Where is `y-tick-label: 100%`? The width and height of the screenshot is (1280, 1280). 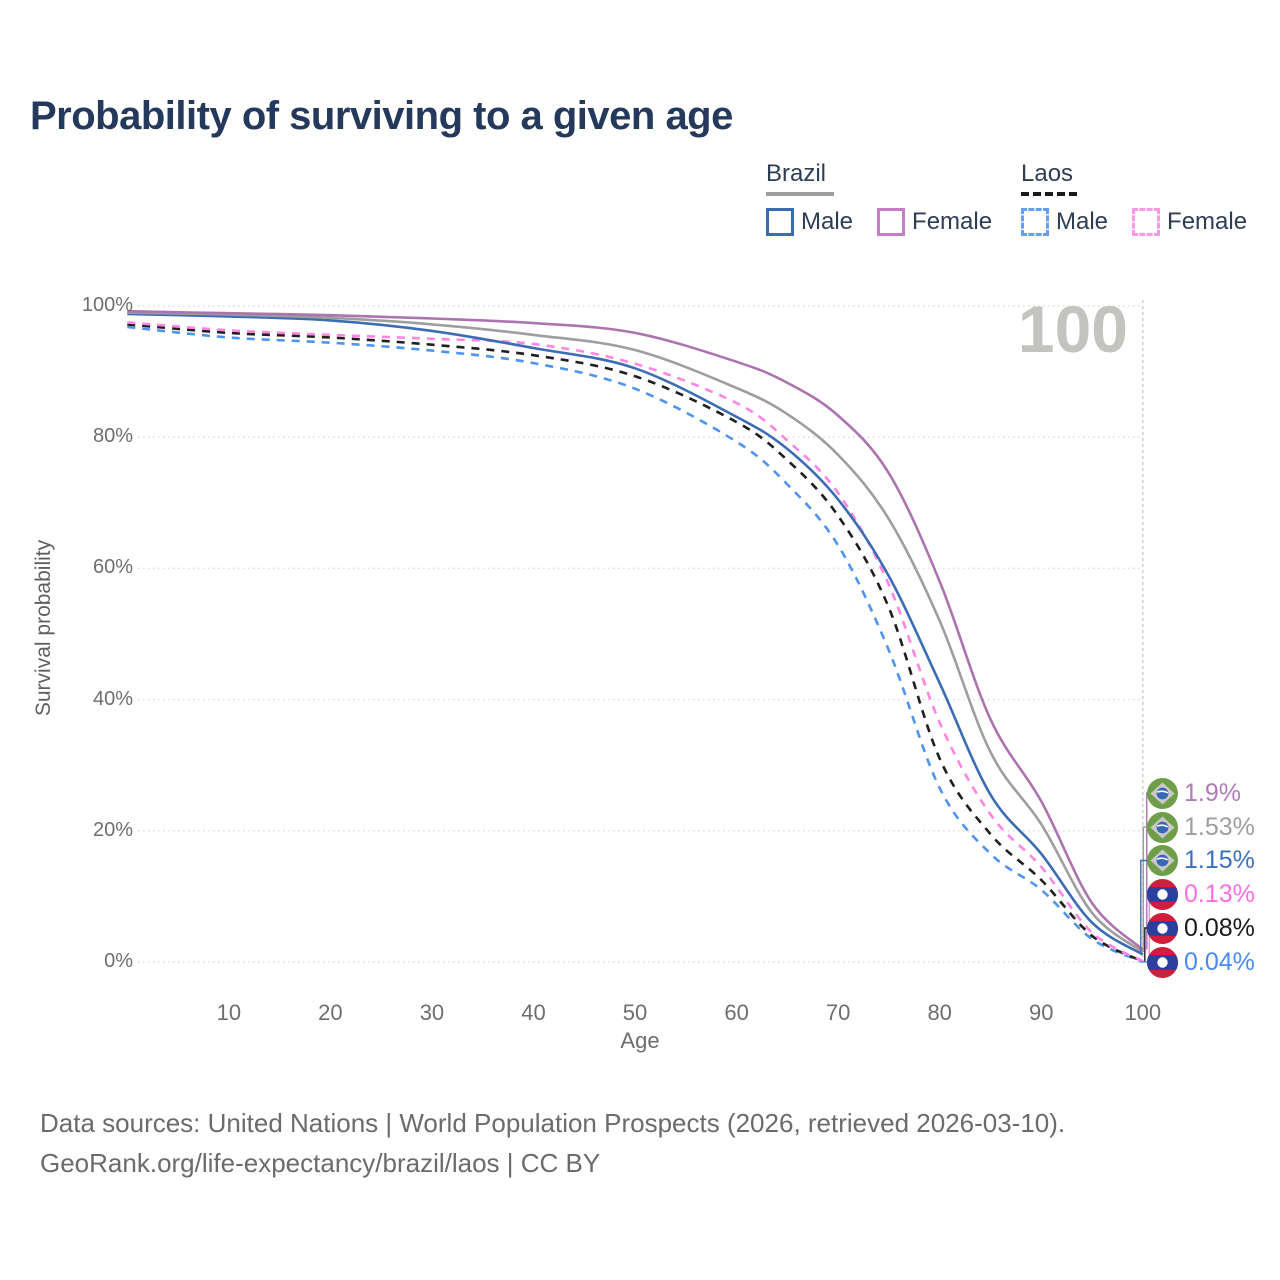
y-tick-label: 100% is located at coordinates (107, 305).